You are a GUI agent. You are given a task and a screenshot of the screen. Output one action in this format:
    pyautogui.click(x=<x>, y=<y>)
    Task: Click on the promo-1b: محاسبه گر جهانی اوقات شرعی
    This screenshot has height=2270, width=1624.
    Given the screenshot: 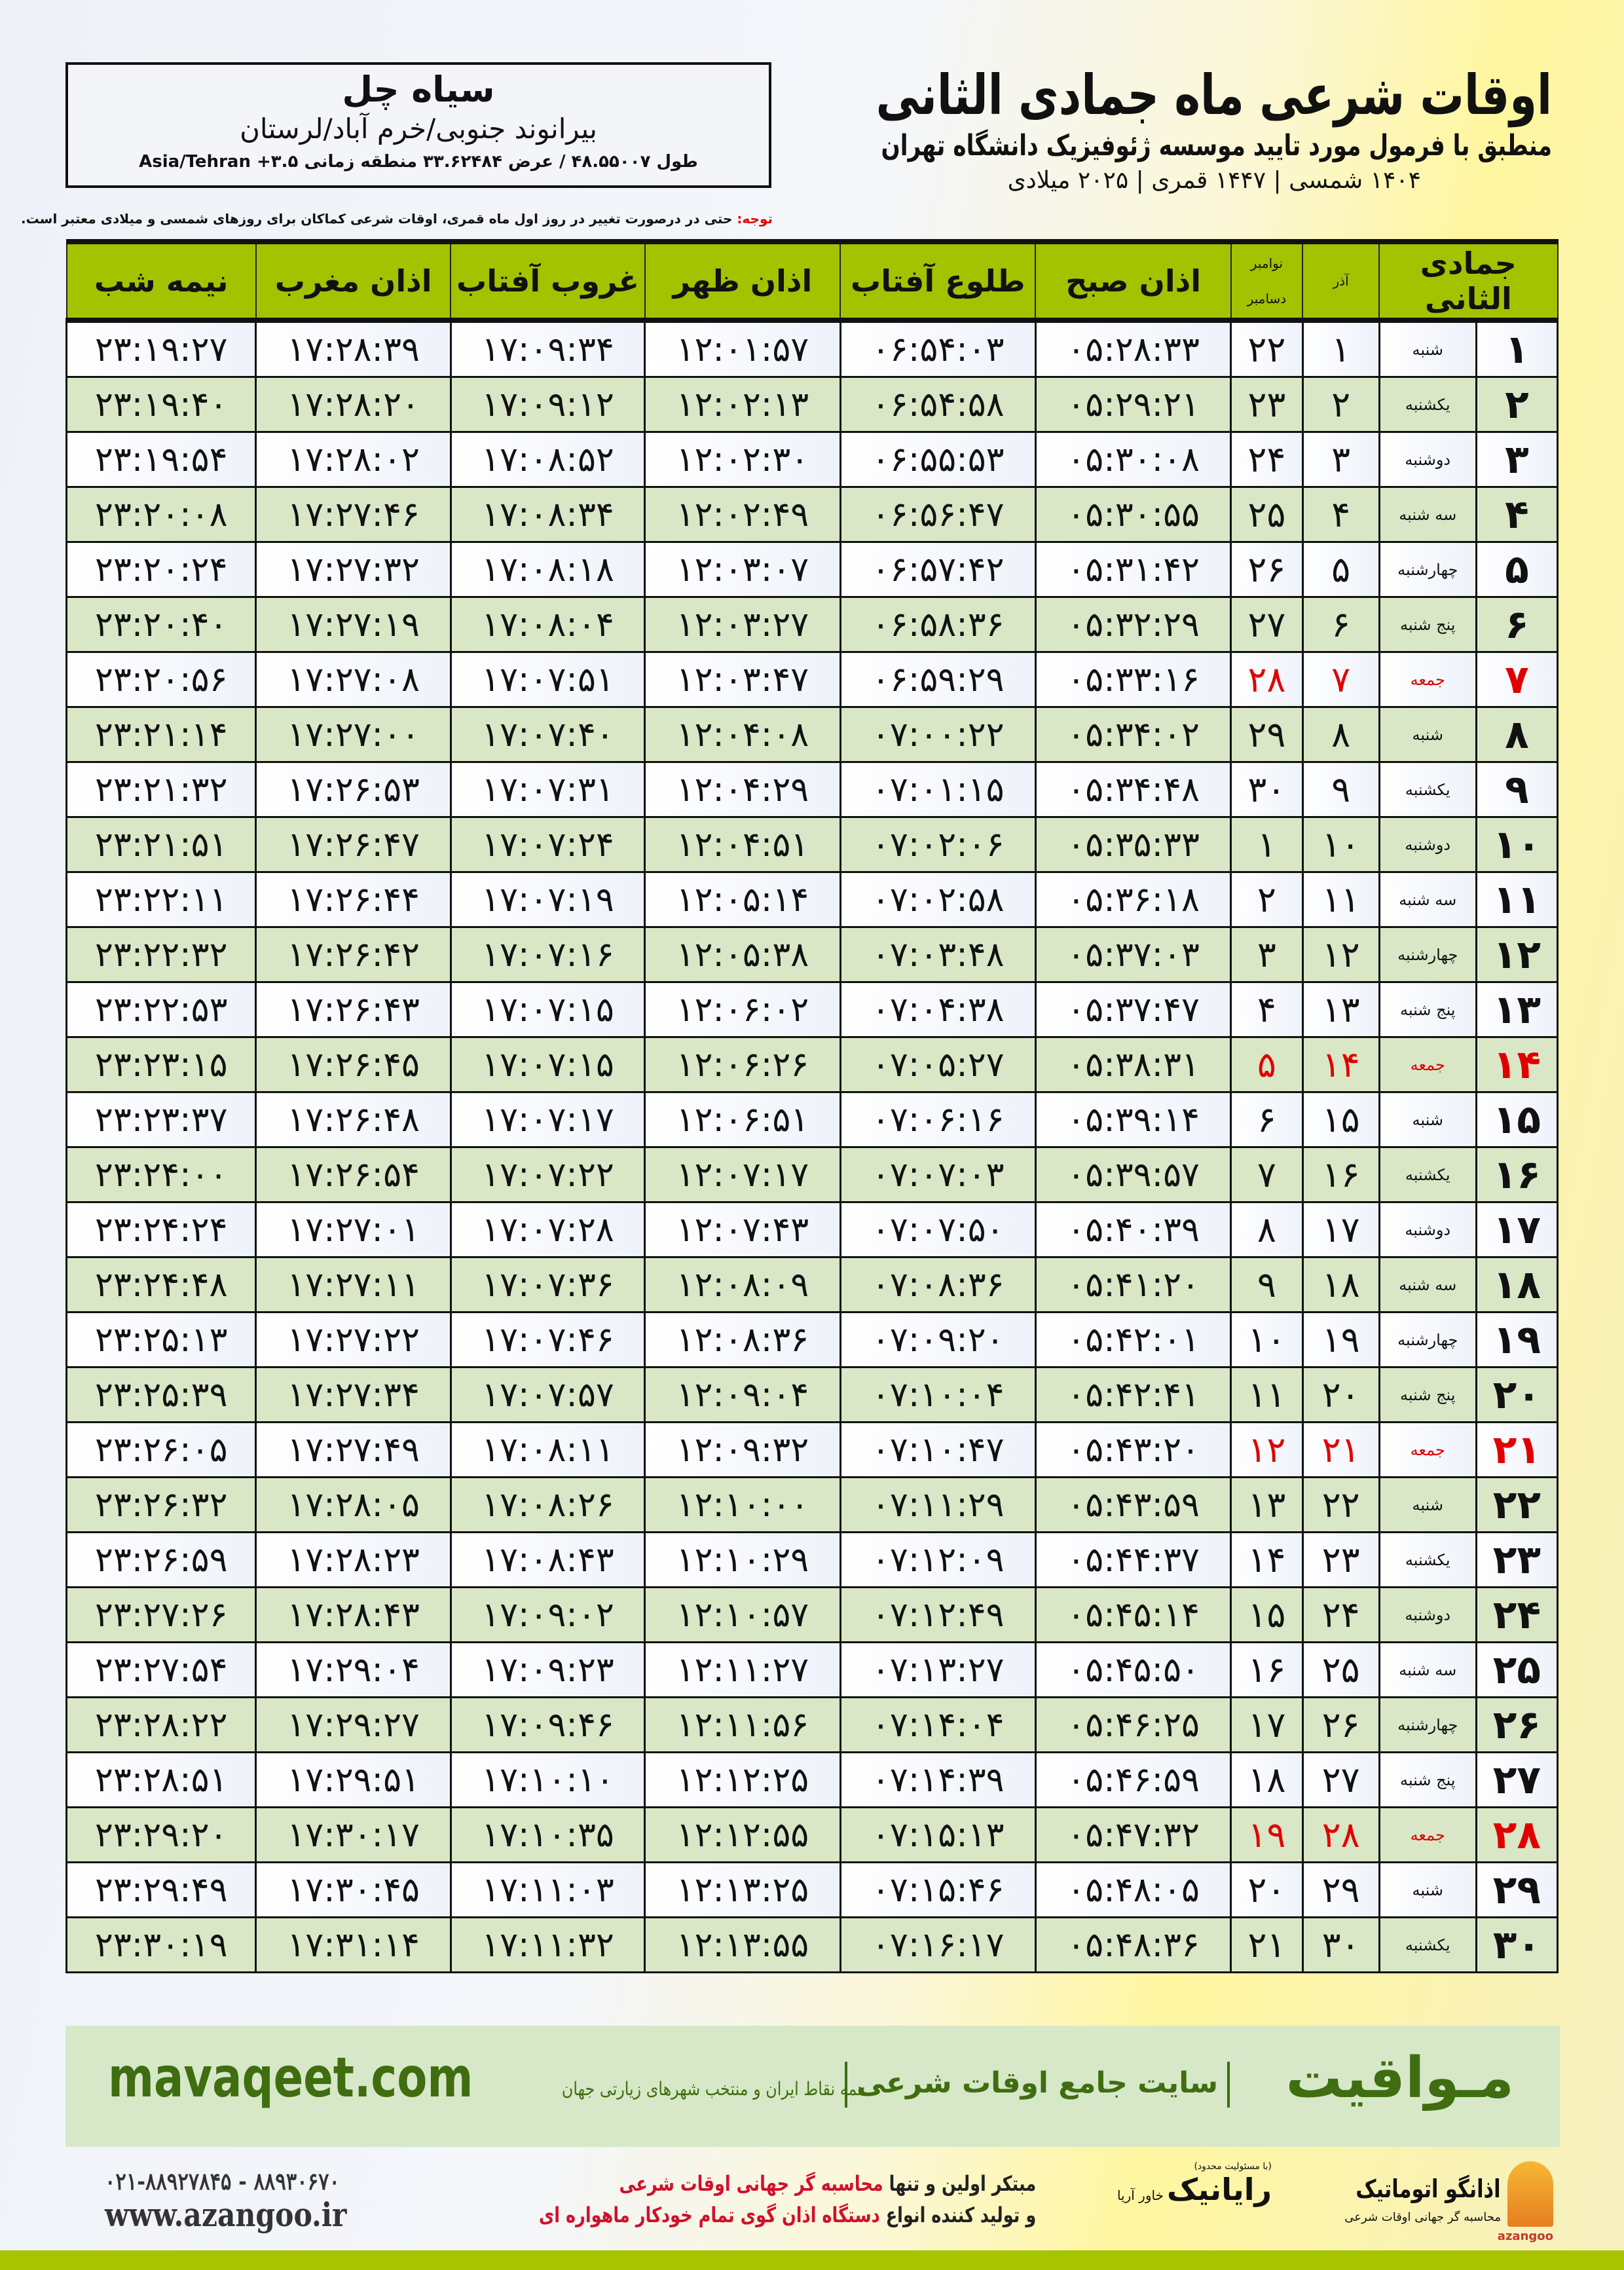 What is the action you would take?
    pyautogui.click(x=751, y=2183)
    